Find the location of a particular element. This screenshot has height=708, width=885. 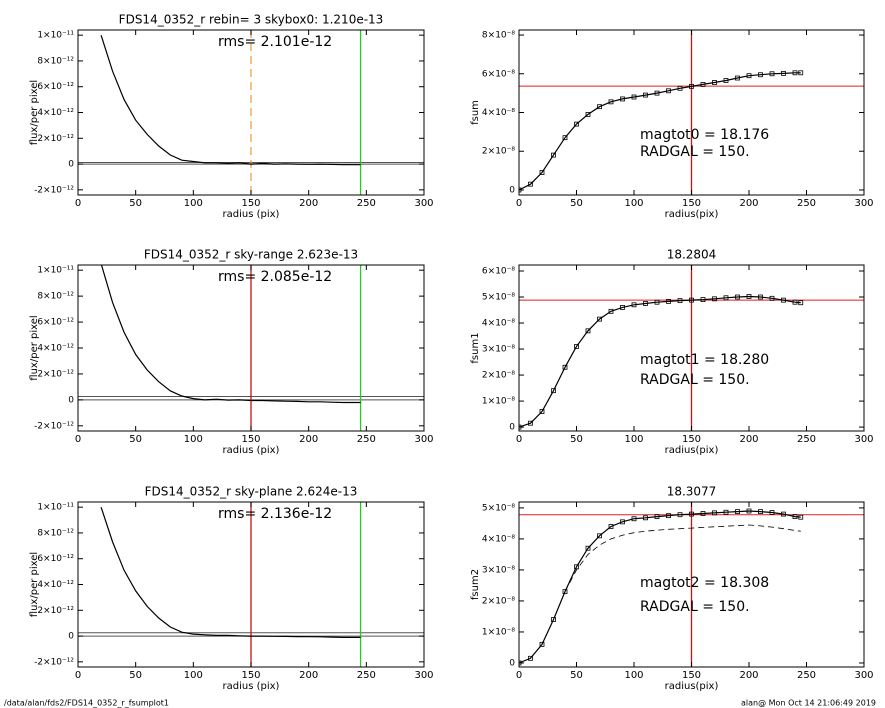

annotation: magtot0 = 18.176 is located at coordinates (704, 135).